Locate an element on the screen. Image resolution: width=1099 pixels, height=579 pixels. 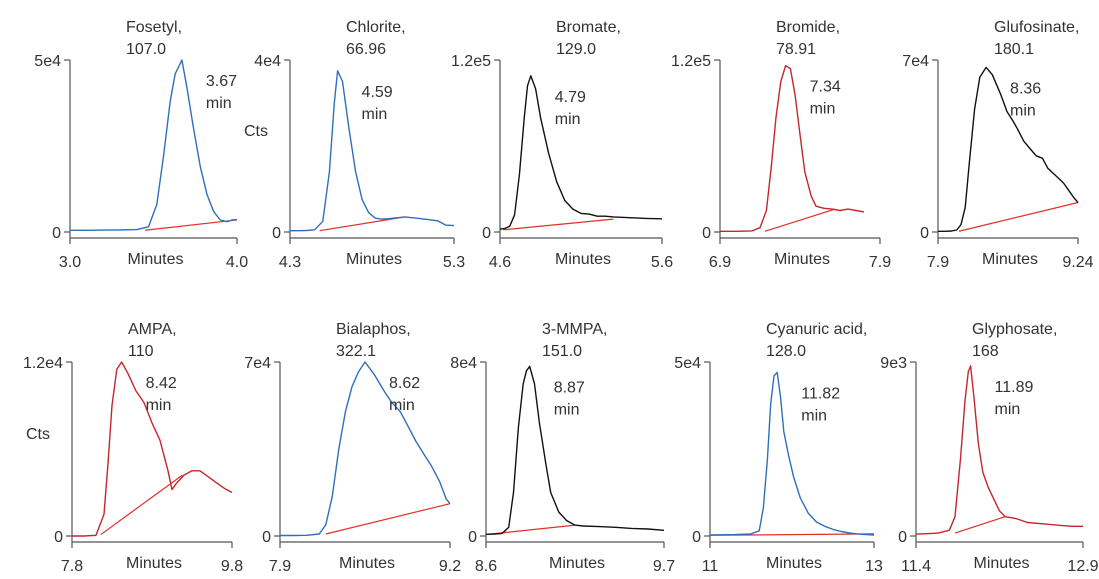
chromatogram-panel: 5e4 0 3.0 4.0 Minutes Fosetyl, 107.0 3.67 min is located at coordinates (141, 145).